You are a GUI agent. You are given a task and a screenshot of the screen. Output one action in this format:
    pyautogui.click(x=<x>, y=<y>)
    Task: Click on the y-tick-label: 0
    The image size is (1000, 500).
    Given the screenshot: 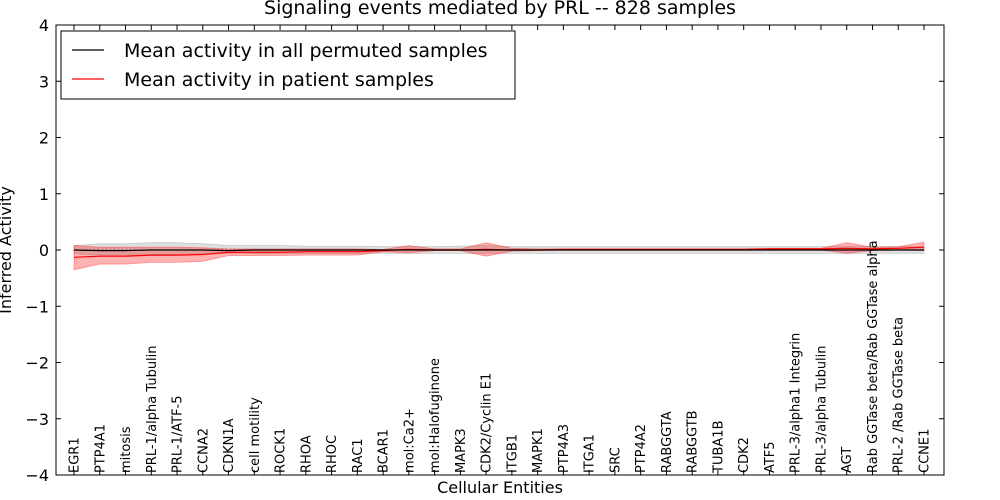 What is the action you would take?
    pyautogui.click(x=44, y=250)
    